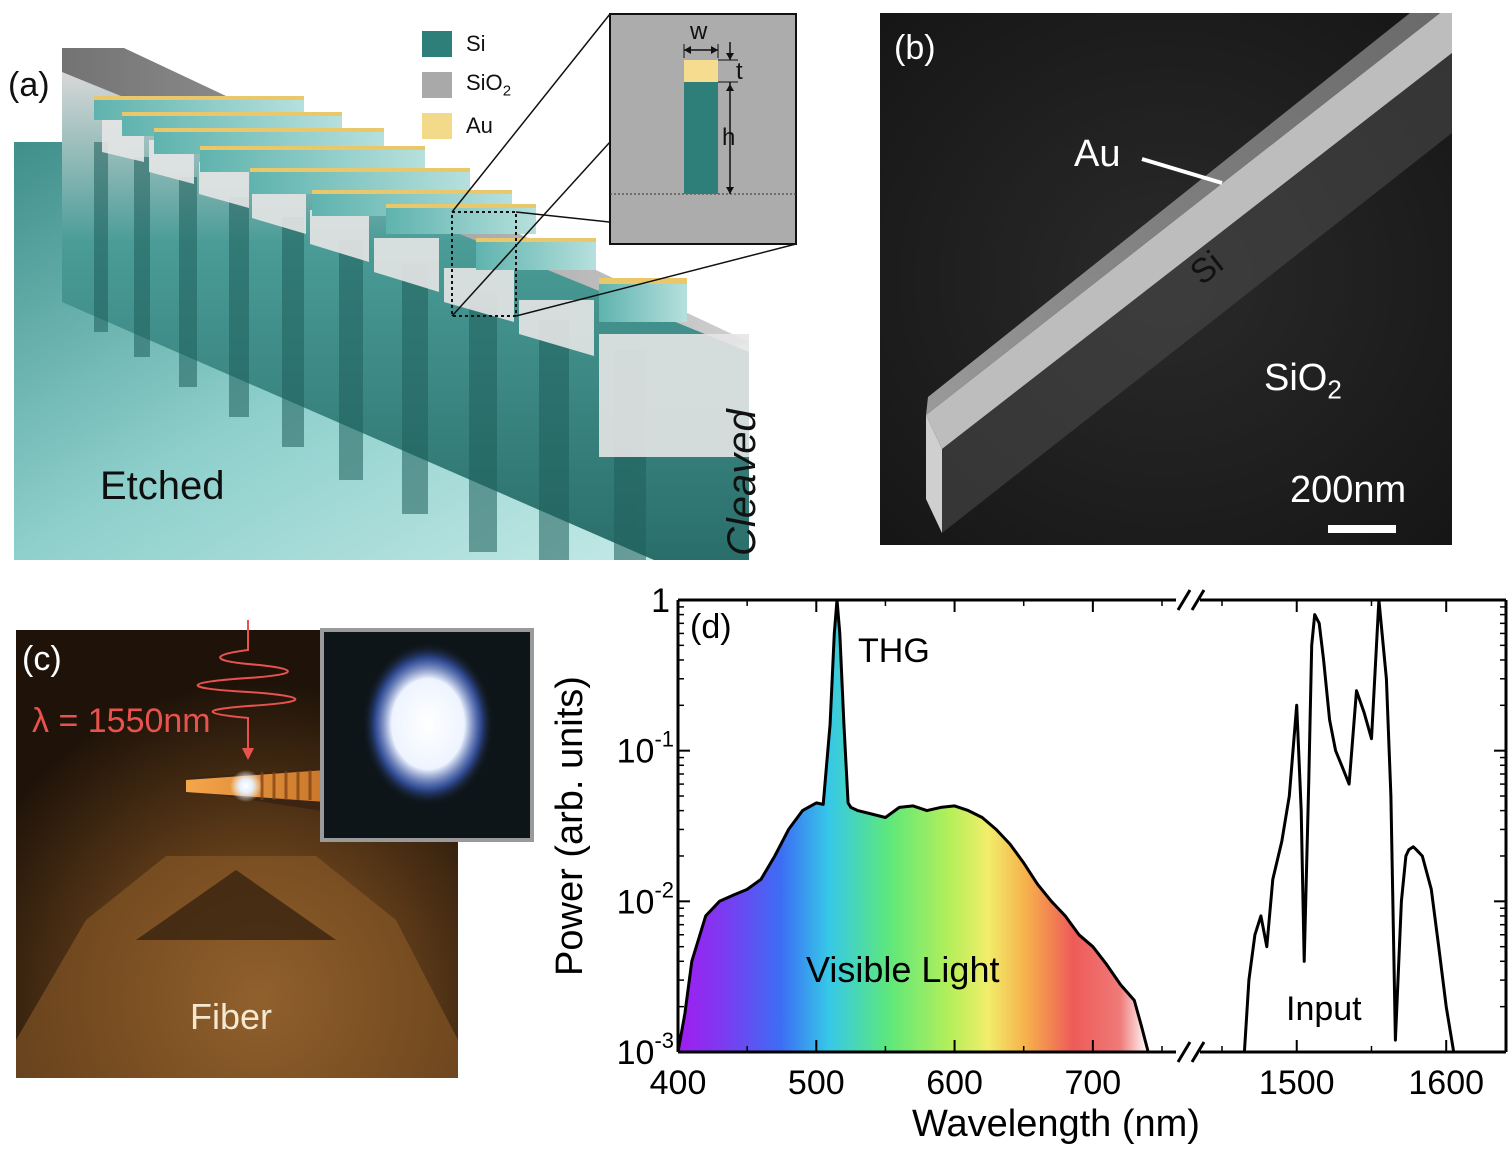 This screenshot has height=1171, width=1510. Describe the element at coordinates (660, 601) in the screenshot. I see `y-tick-label: 1` at that location.